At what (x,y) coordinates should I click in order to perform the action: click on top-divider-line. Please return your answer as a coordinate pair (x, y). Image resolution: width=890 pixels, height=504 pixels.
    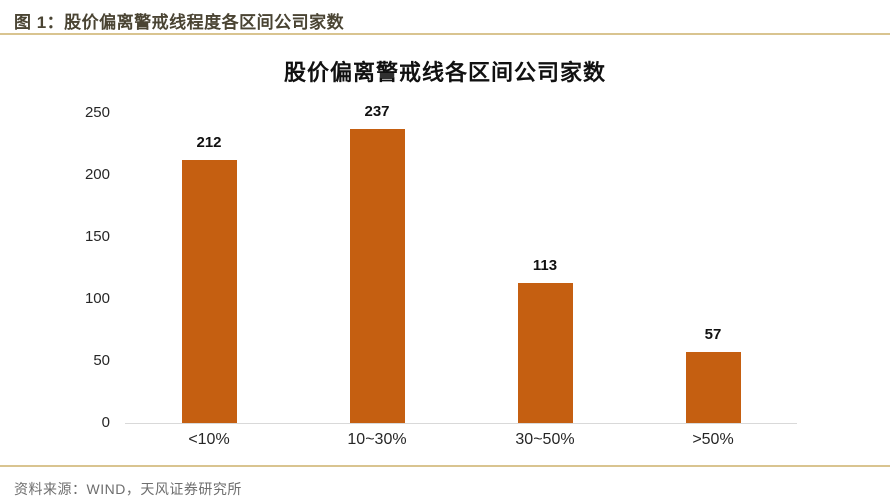
    Looking at the image, I should click on (445, 34).